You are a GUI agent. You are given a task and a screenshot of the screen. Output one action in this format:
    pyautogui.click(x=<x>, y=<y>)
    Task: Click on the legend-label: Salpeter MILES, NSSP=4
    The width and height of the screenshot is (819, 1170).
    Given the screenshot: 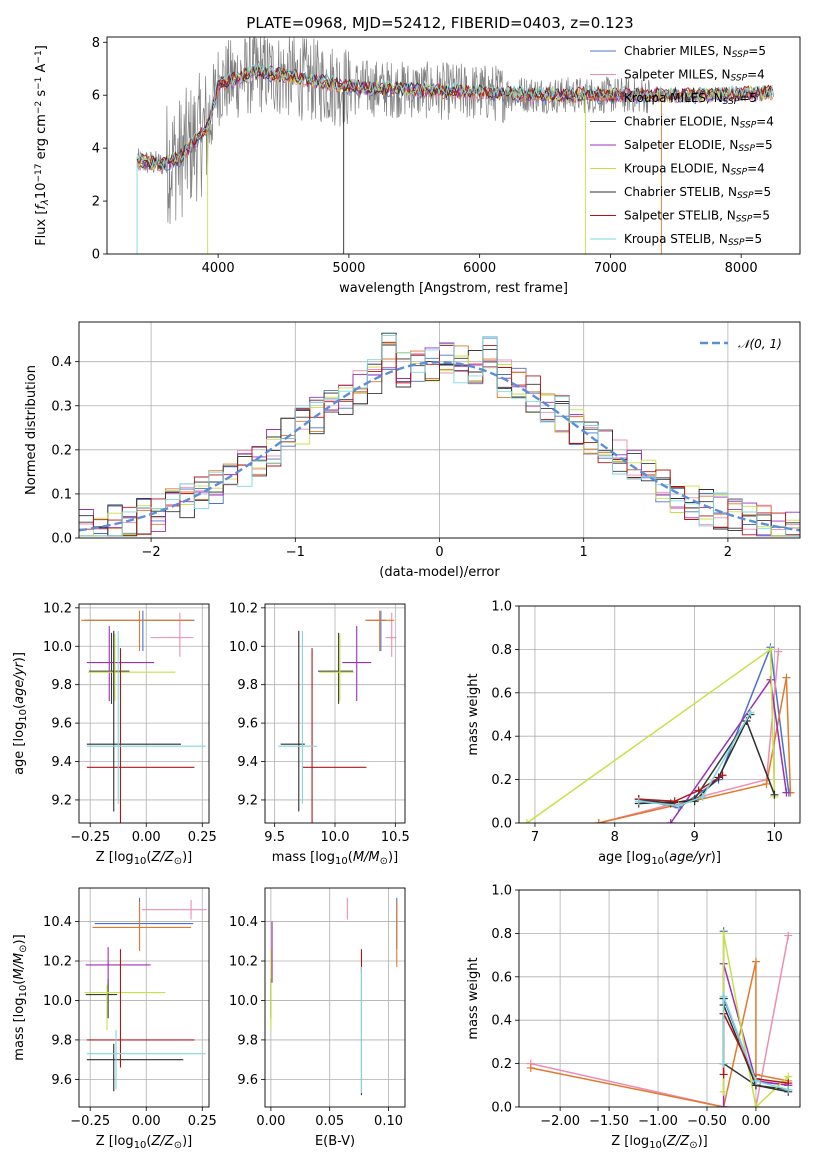 What is the action you would take?
    pyautogui.click(x=694, y=76)
    